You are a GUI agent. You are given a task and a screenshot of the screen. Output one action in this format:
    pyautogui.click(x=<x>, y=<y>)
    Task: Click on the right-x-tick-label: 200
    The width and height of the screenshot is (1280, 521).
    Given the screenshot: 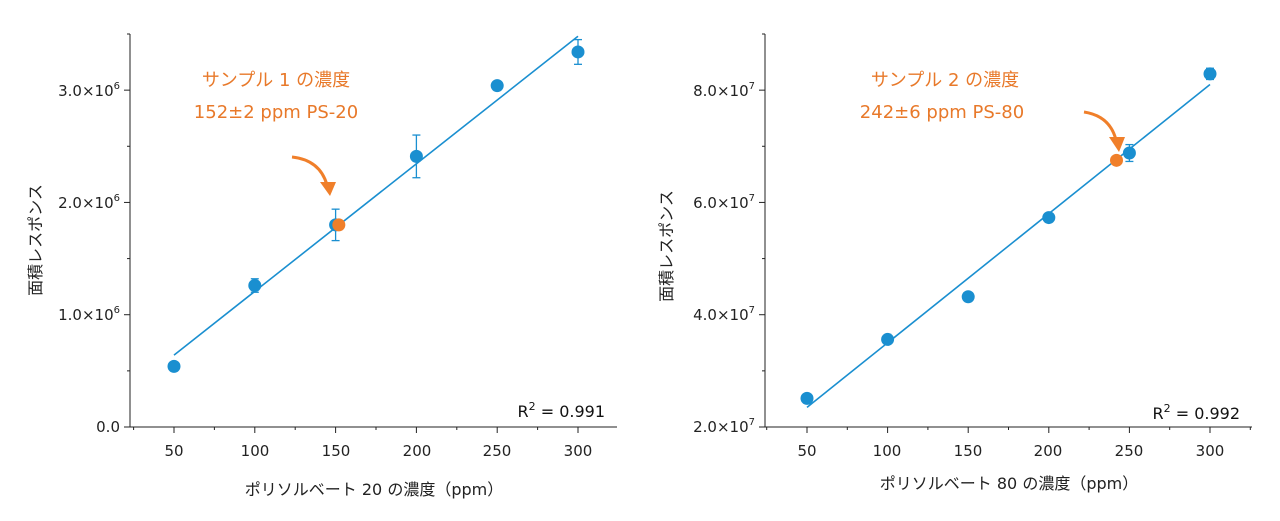 What is the action you would take?
    pyautogui.click(x=1048, y=451)
    